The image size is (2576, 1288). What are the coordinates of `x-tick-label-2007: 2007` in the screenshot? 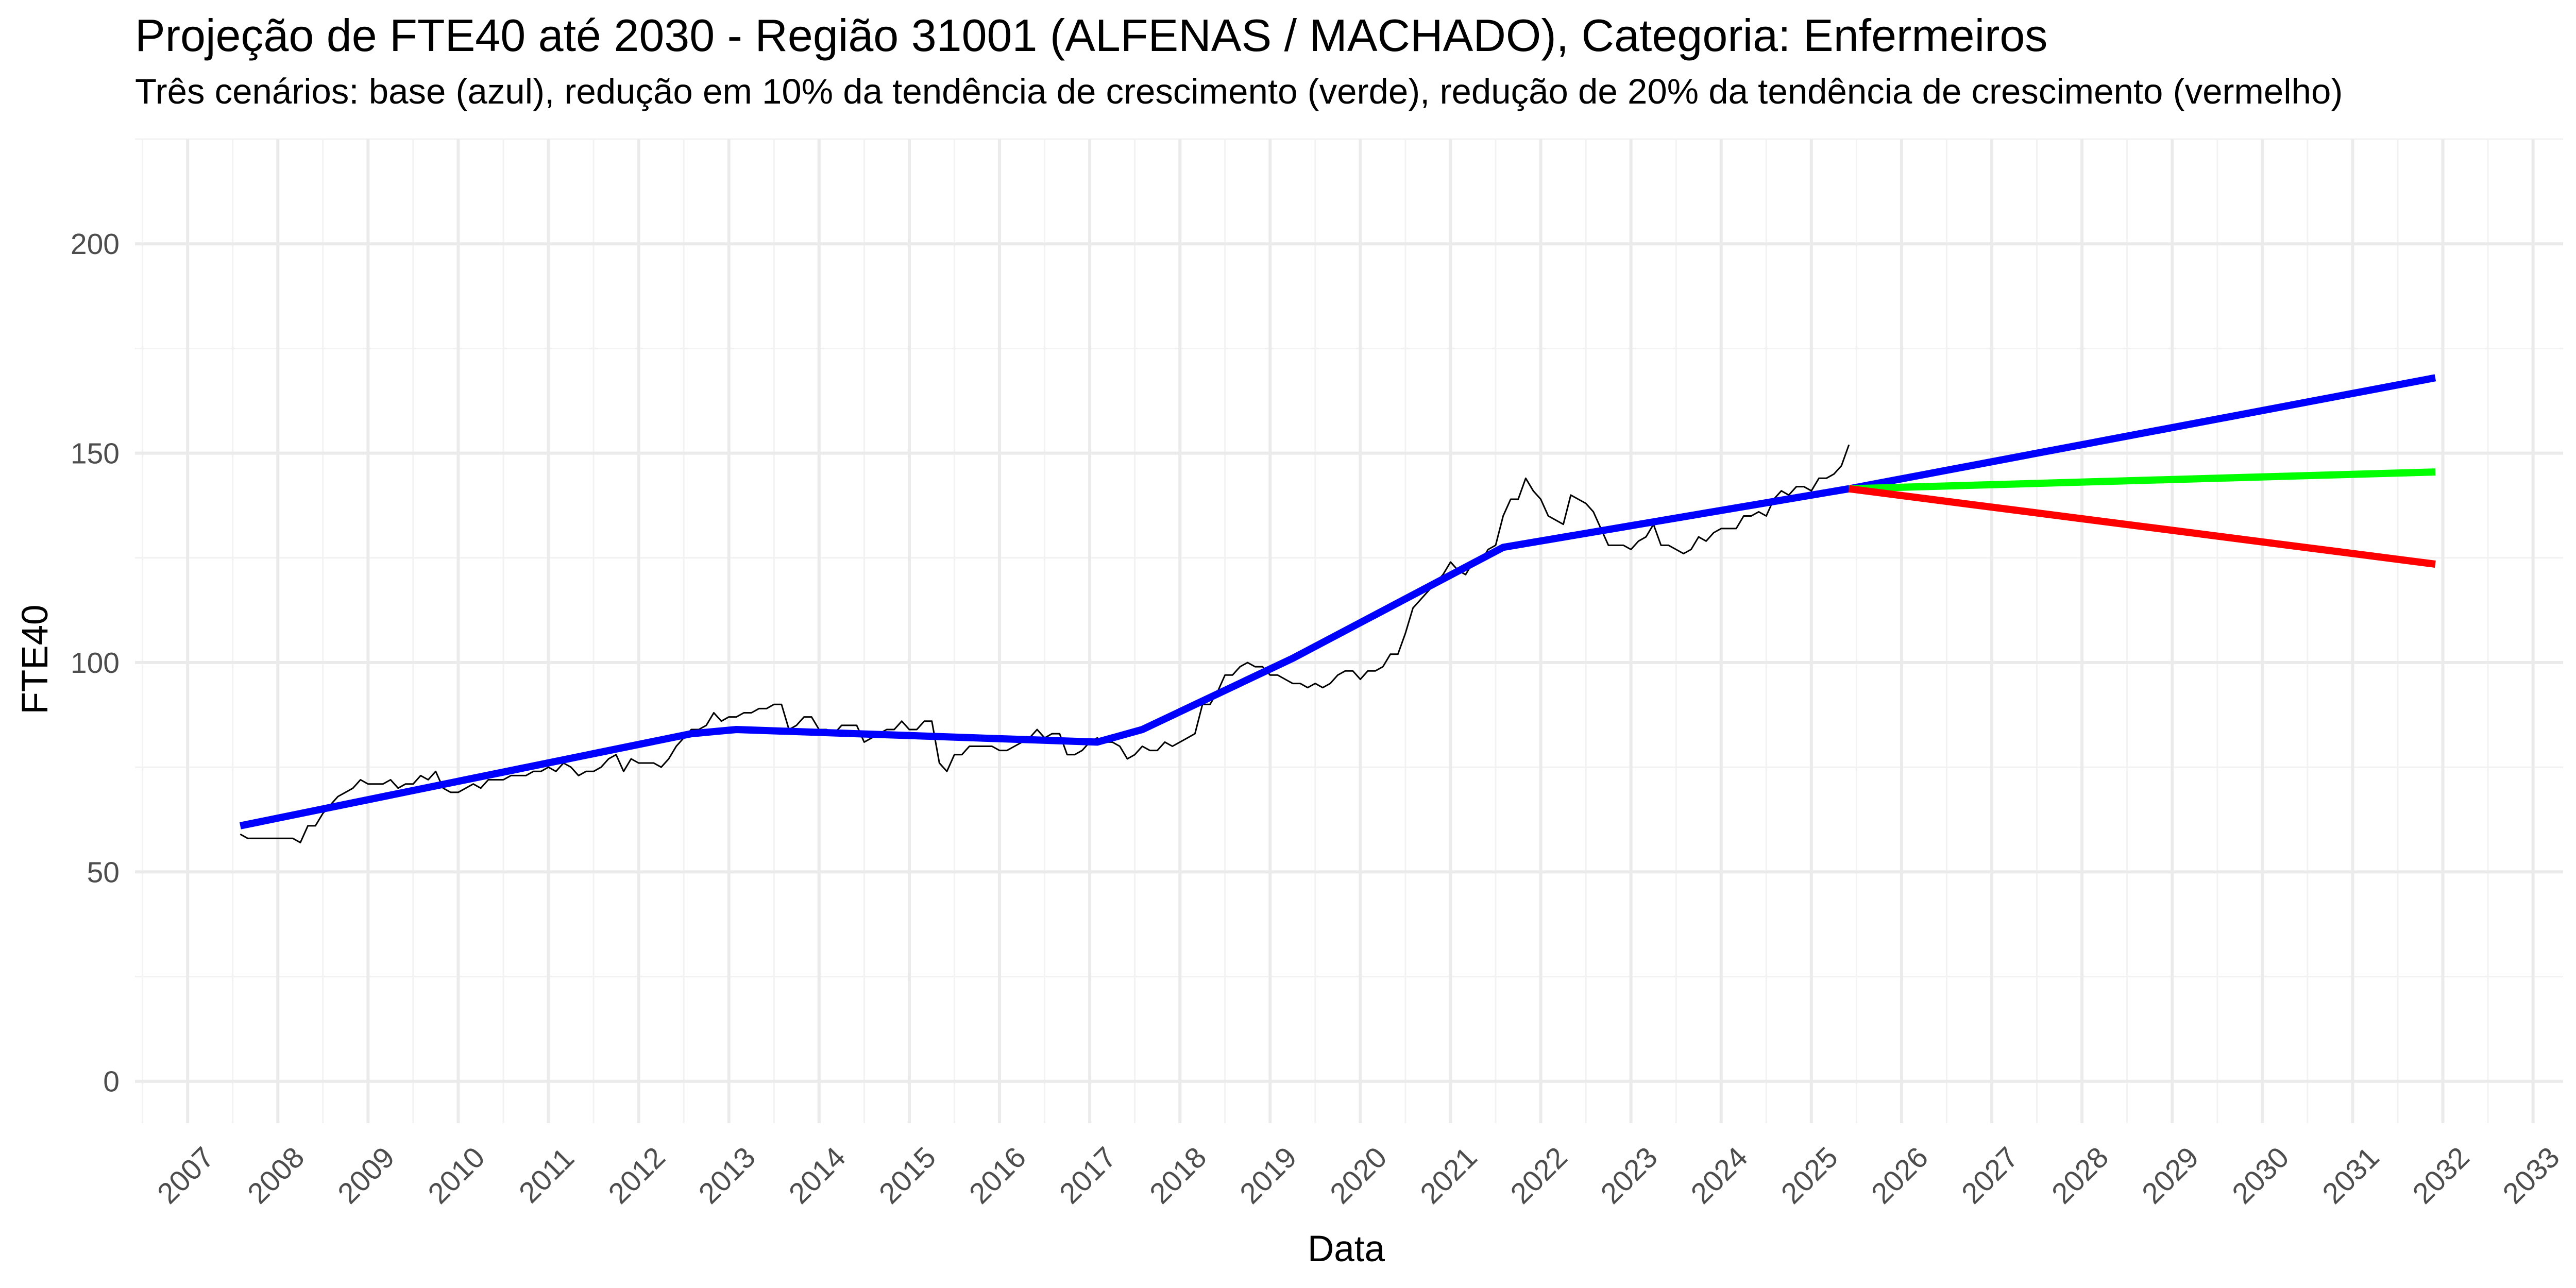 It's located at (186, 1176).